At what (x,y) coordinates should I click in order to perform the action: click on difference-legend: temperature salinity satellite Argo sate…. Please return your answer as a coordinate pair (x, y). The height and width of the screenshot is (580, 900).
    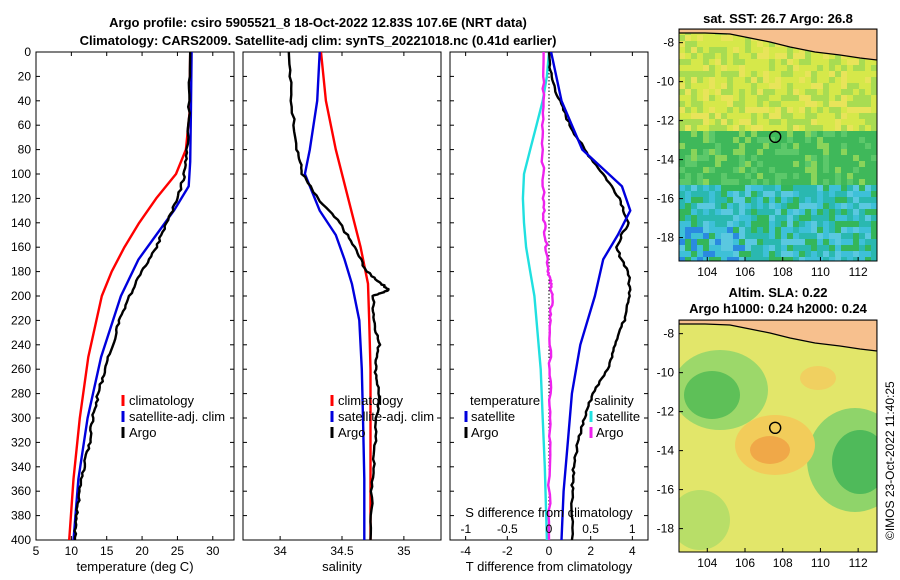
    Looking at the image, I should click on (552, 416).